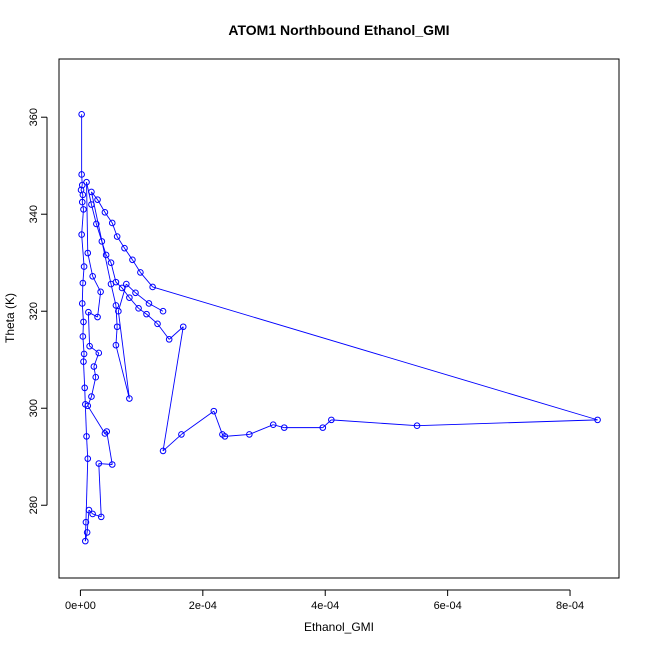 The width and height of the screenshot is (650, 650). Describe the element at coordinates (34, 311) in the screenshot. I see `y-tick-label: 320` at that location.